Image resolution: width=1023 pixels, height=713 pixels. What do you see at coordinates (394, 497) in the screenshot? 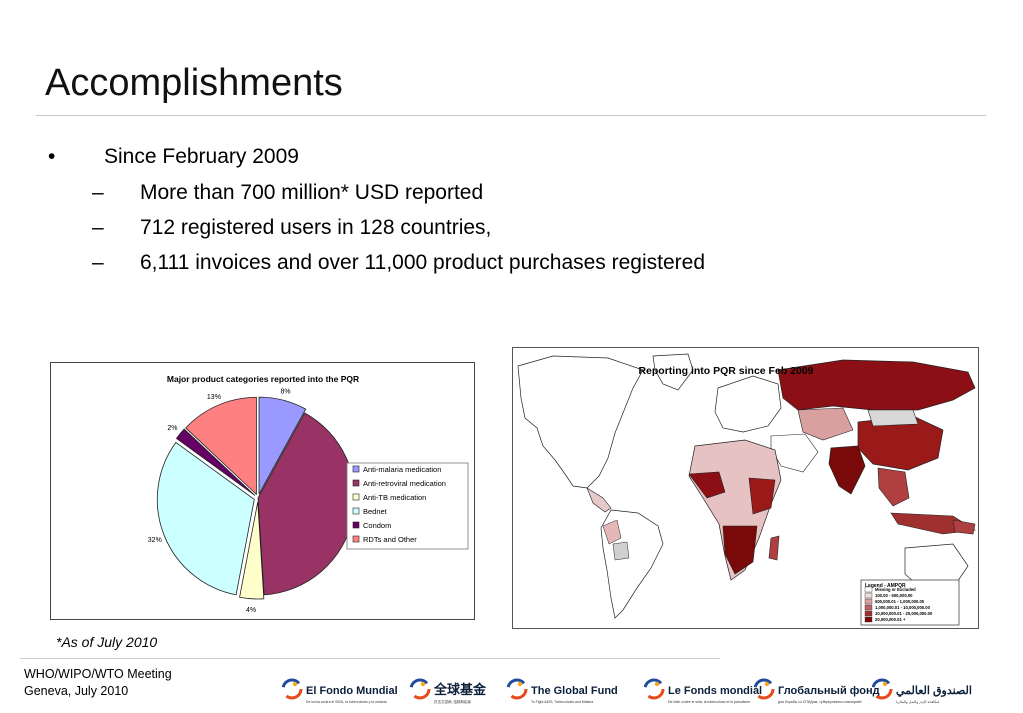
I see `legend-label: Anti-TB medication` at bounding box center [394, 497].